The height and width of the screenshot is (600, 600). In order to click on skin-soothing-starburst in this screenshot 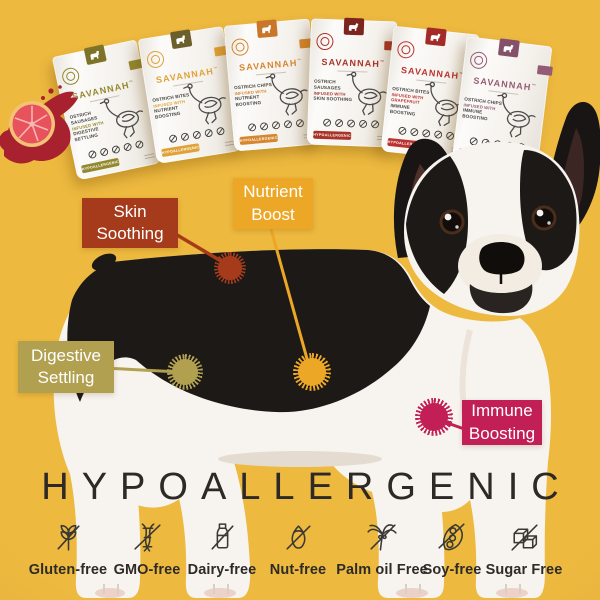, I will do `click(230, 268)`.